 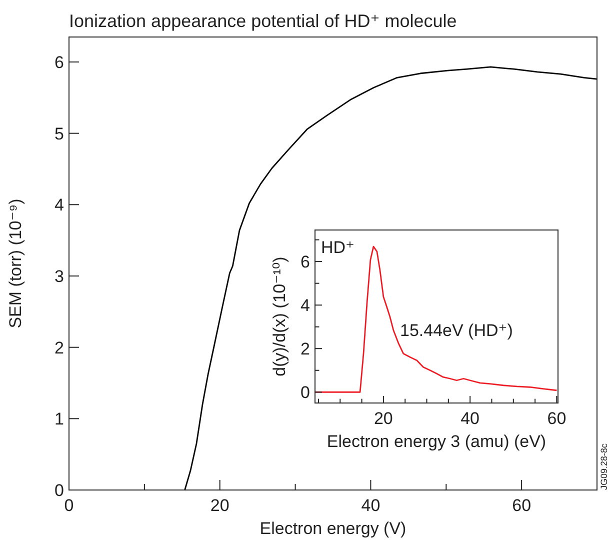 I want to click on y-tick-label: 5, so click(x=59, y=134).